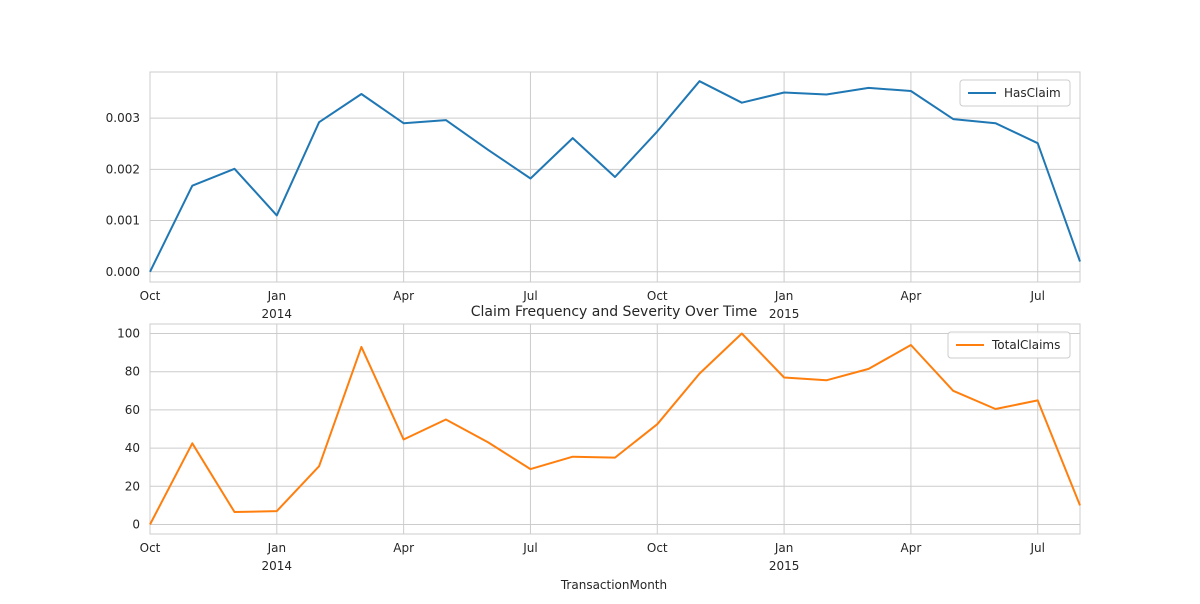  What do you see at coordinates (123, 272) in the screenshot?
I see `y-tick-label: 0.000` at bounding box center [123, 272].